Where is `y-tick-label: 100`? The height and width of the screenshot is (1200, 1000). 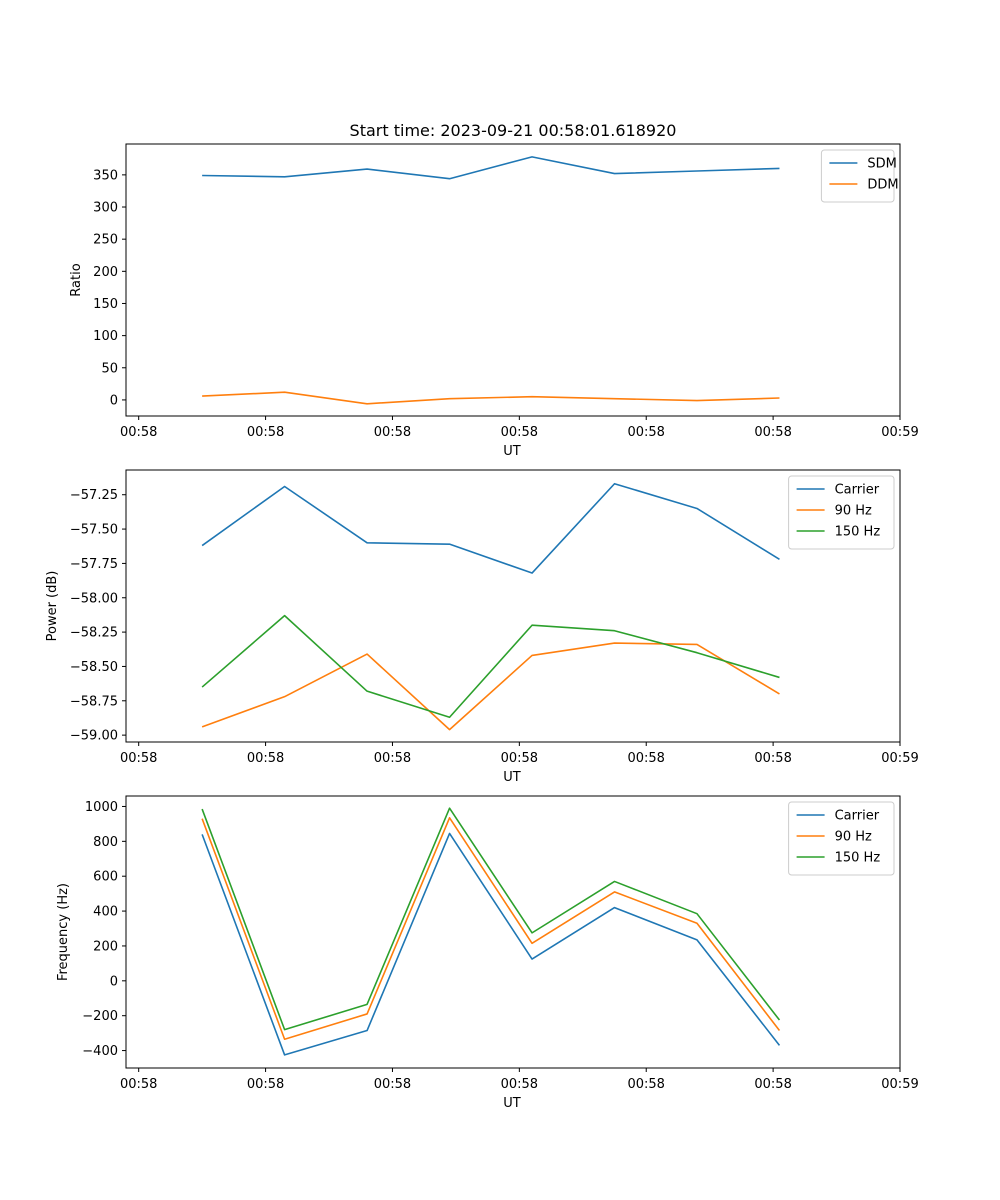
y-tick-label: 100 is located at coordinates (105, 336).